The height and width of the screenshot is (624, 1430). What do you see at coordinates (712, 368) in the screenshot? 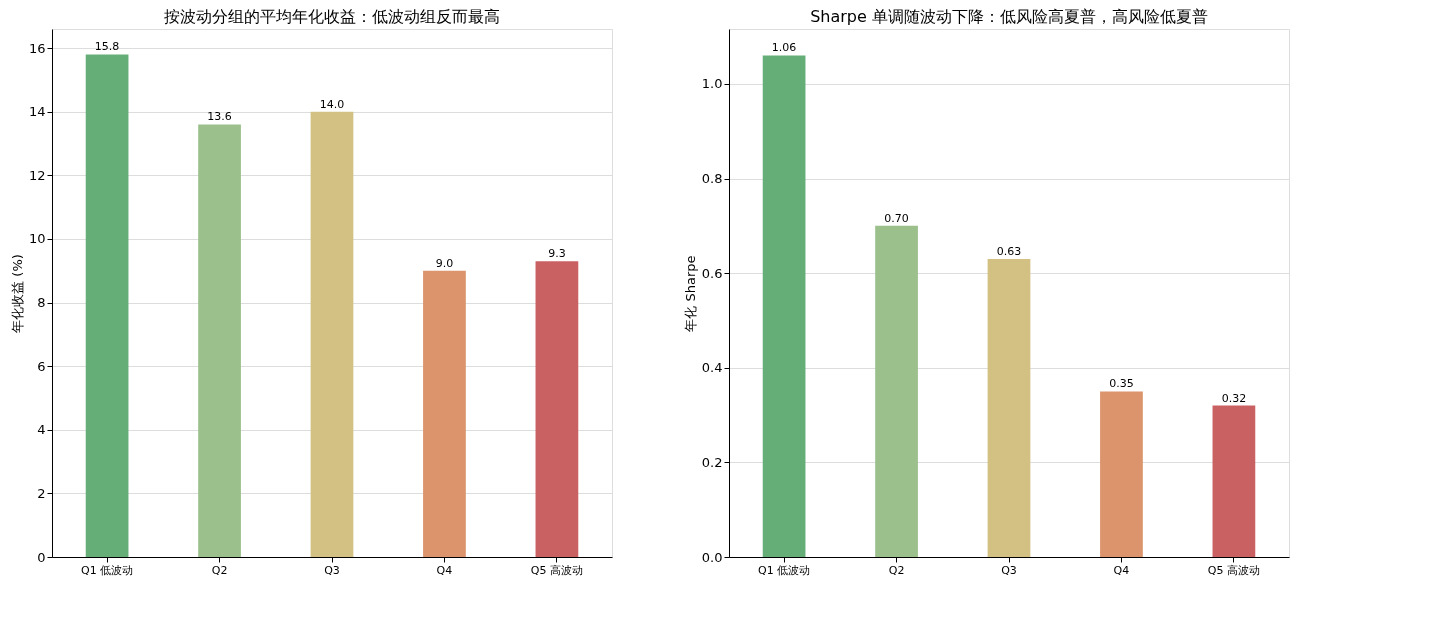
I see `y-tick-label: 0.4` at bounding box center [712, 368].